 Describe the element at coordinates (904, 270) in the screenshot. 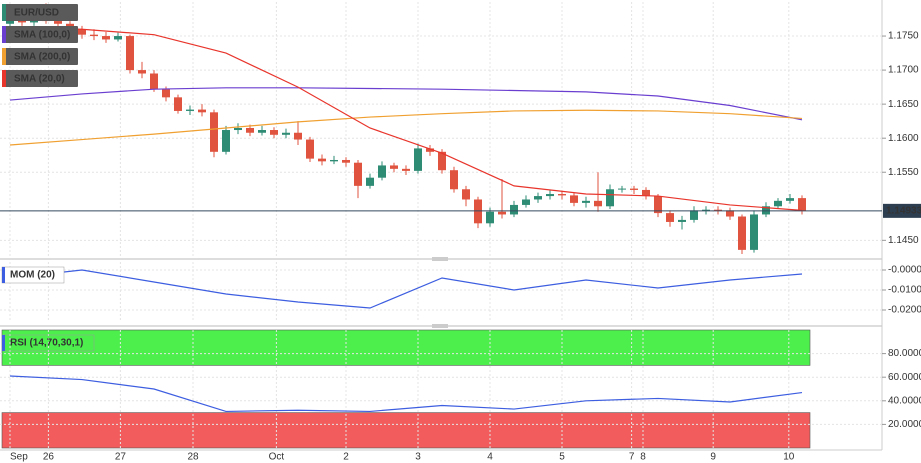

I see `y-tick-label: -0.0000` at that location.